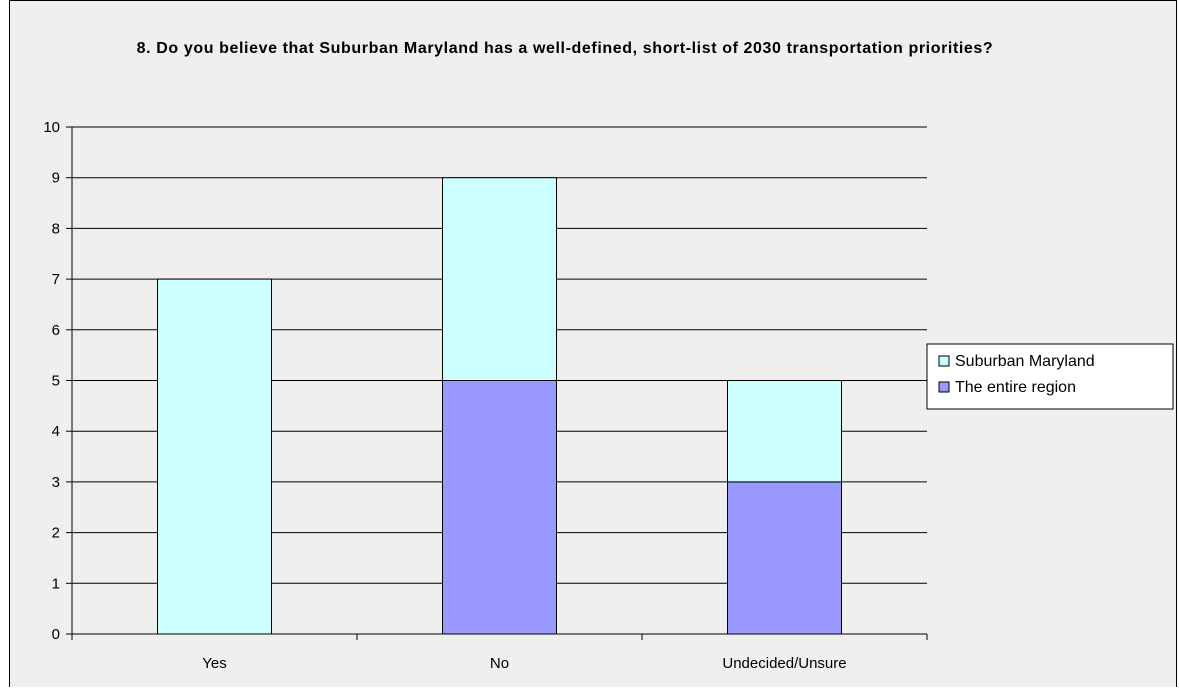 The image size is (1179, 689). I want to click on y-tick-label: 5, so click(56, 381).